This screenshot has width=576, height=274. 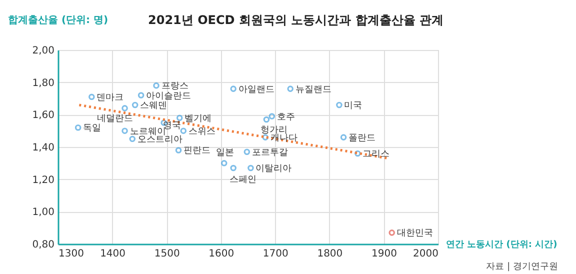 What do you see at coordinates (313, 89) in the screenshot?
I see `annotation: 뉴질랜드` at bounding box center [313, 89].